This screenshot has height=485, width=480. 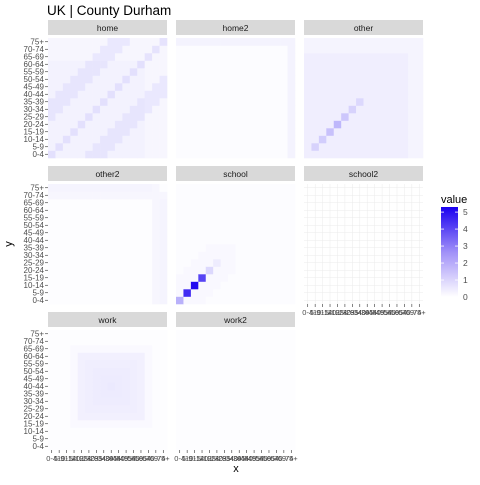 I want to click on y-tick-label: 40-44, so click(x=34, y=386).